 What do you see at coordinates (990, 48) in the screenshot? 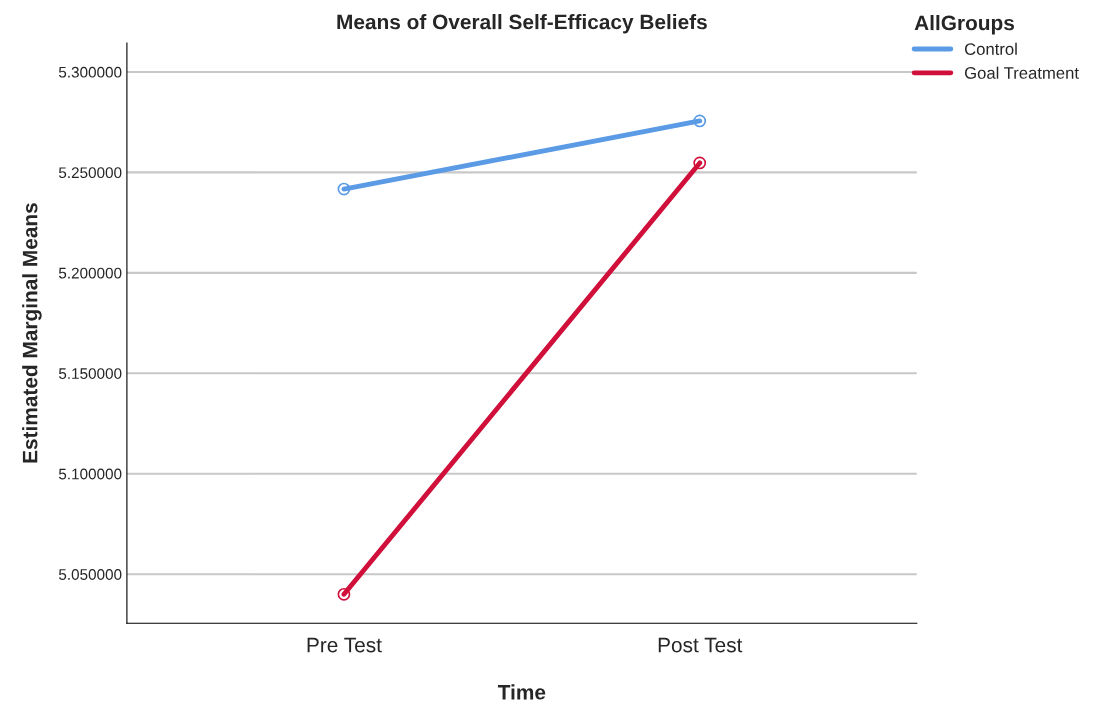
I see `legend-label: Control` at bounding box center [990, 48].